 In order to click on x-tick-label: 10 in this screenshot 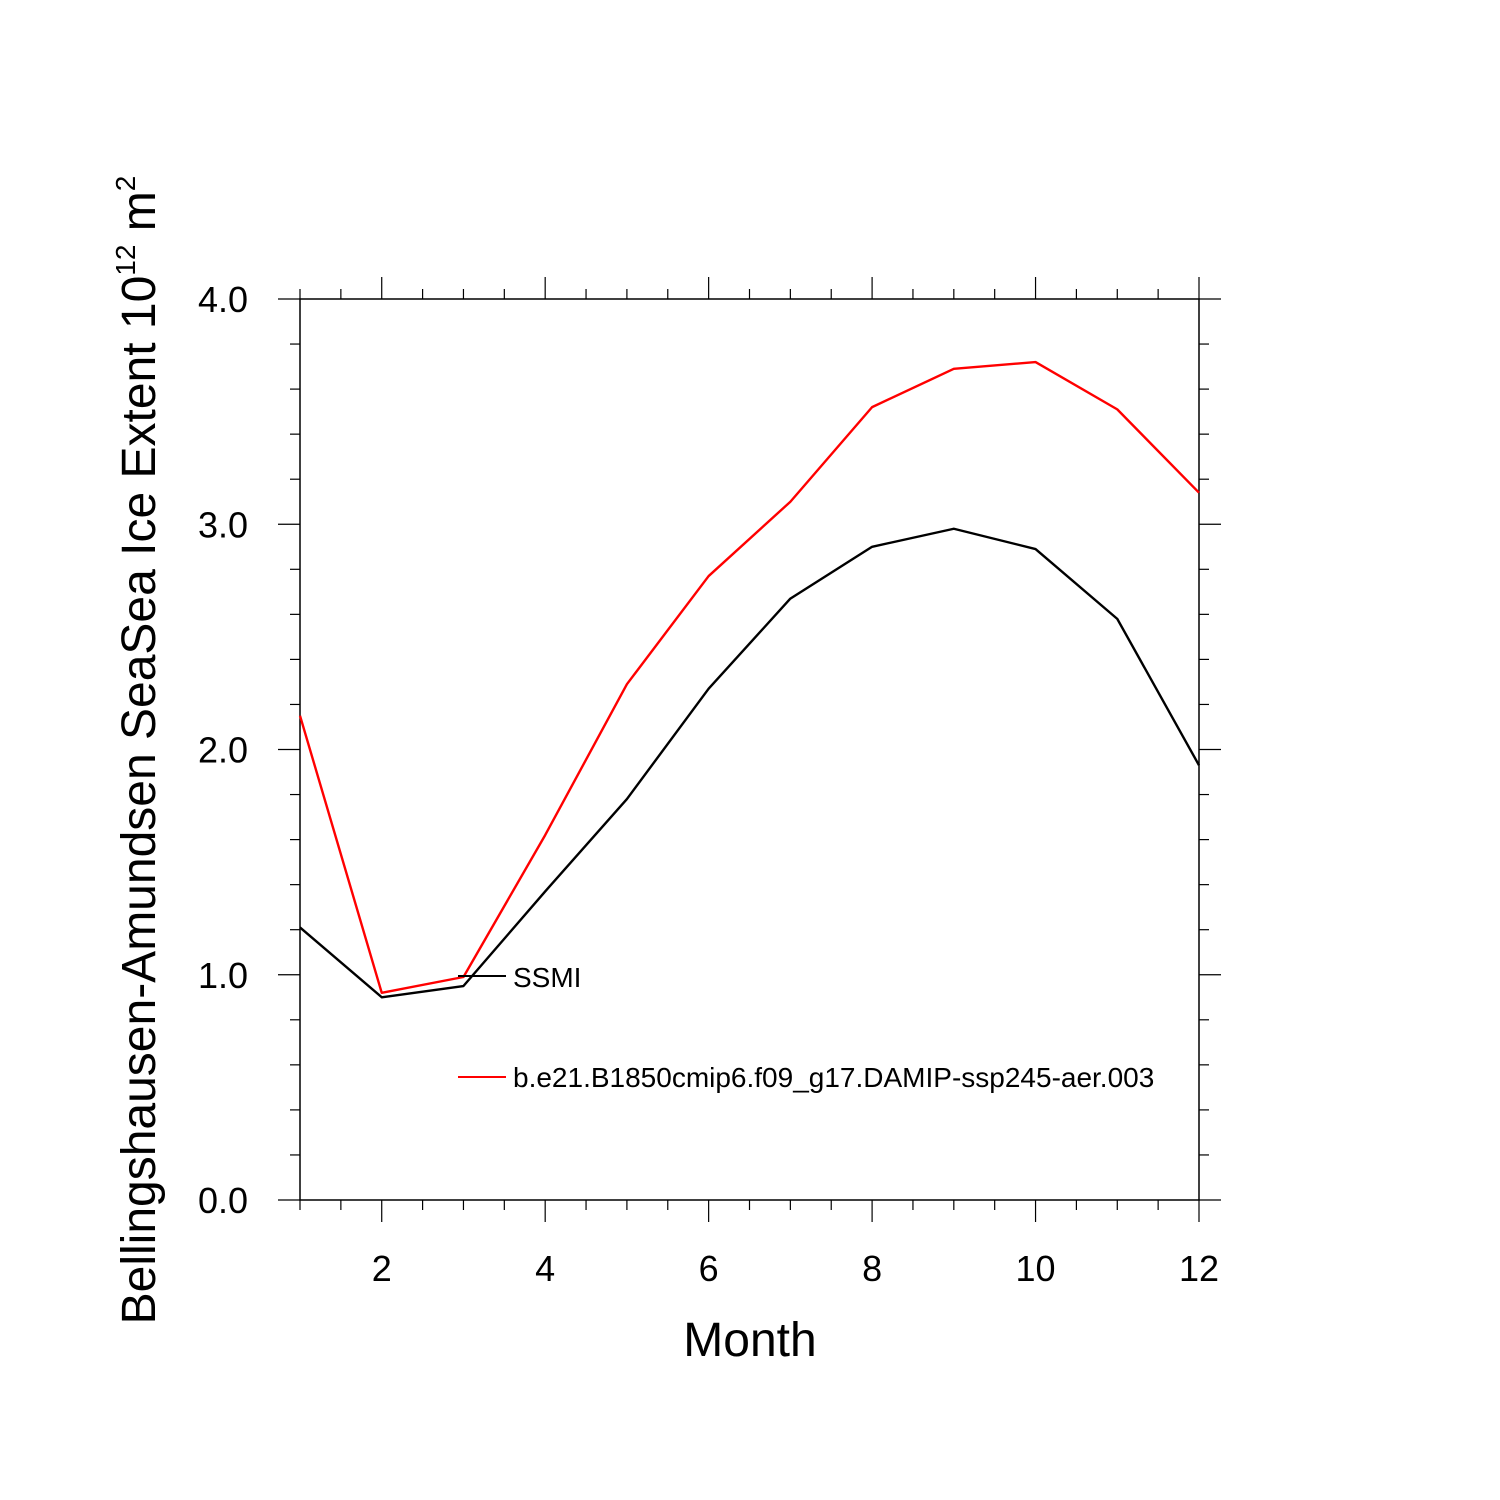, I will do `click(1036, 1268)`.